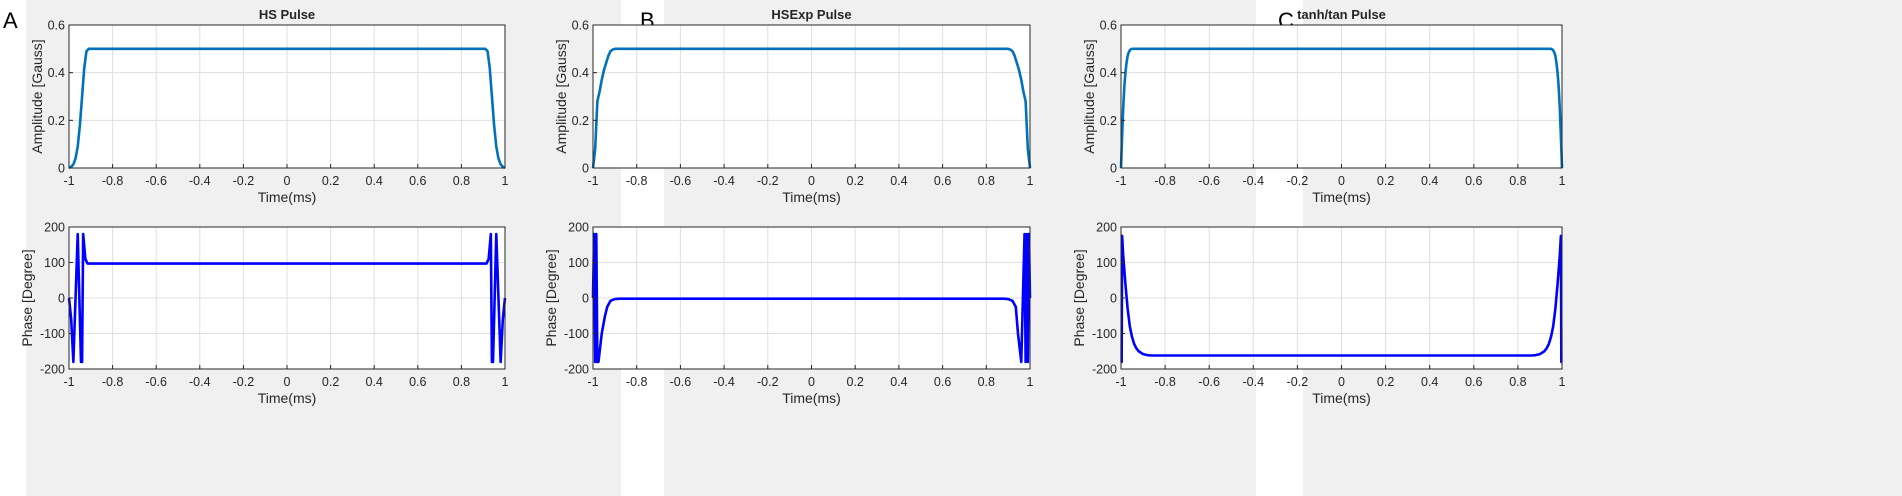 This screenshot has width=1902, height=496. What do you see at coordinates (287, 108) in the screenshot?
I see `data-line-amp_hs` at bounding box center [287, 108].